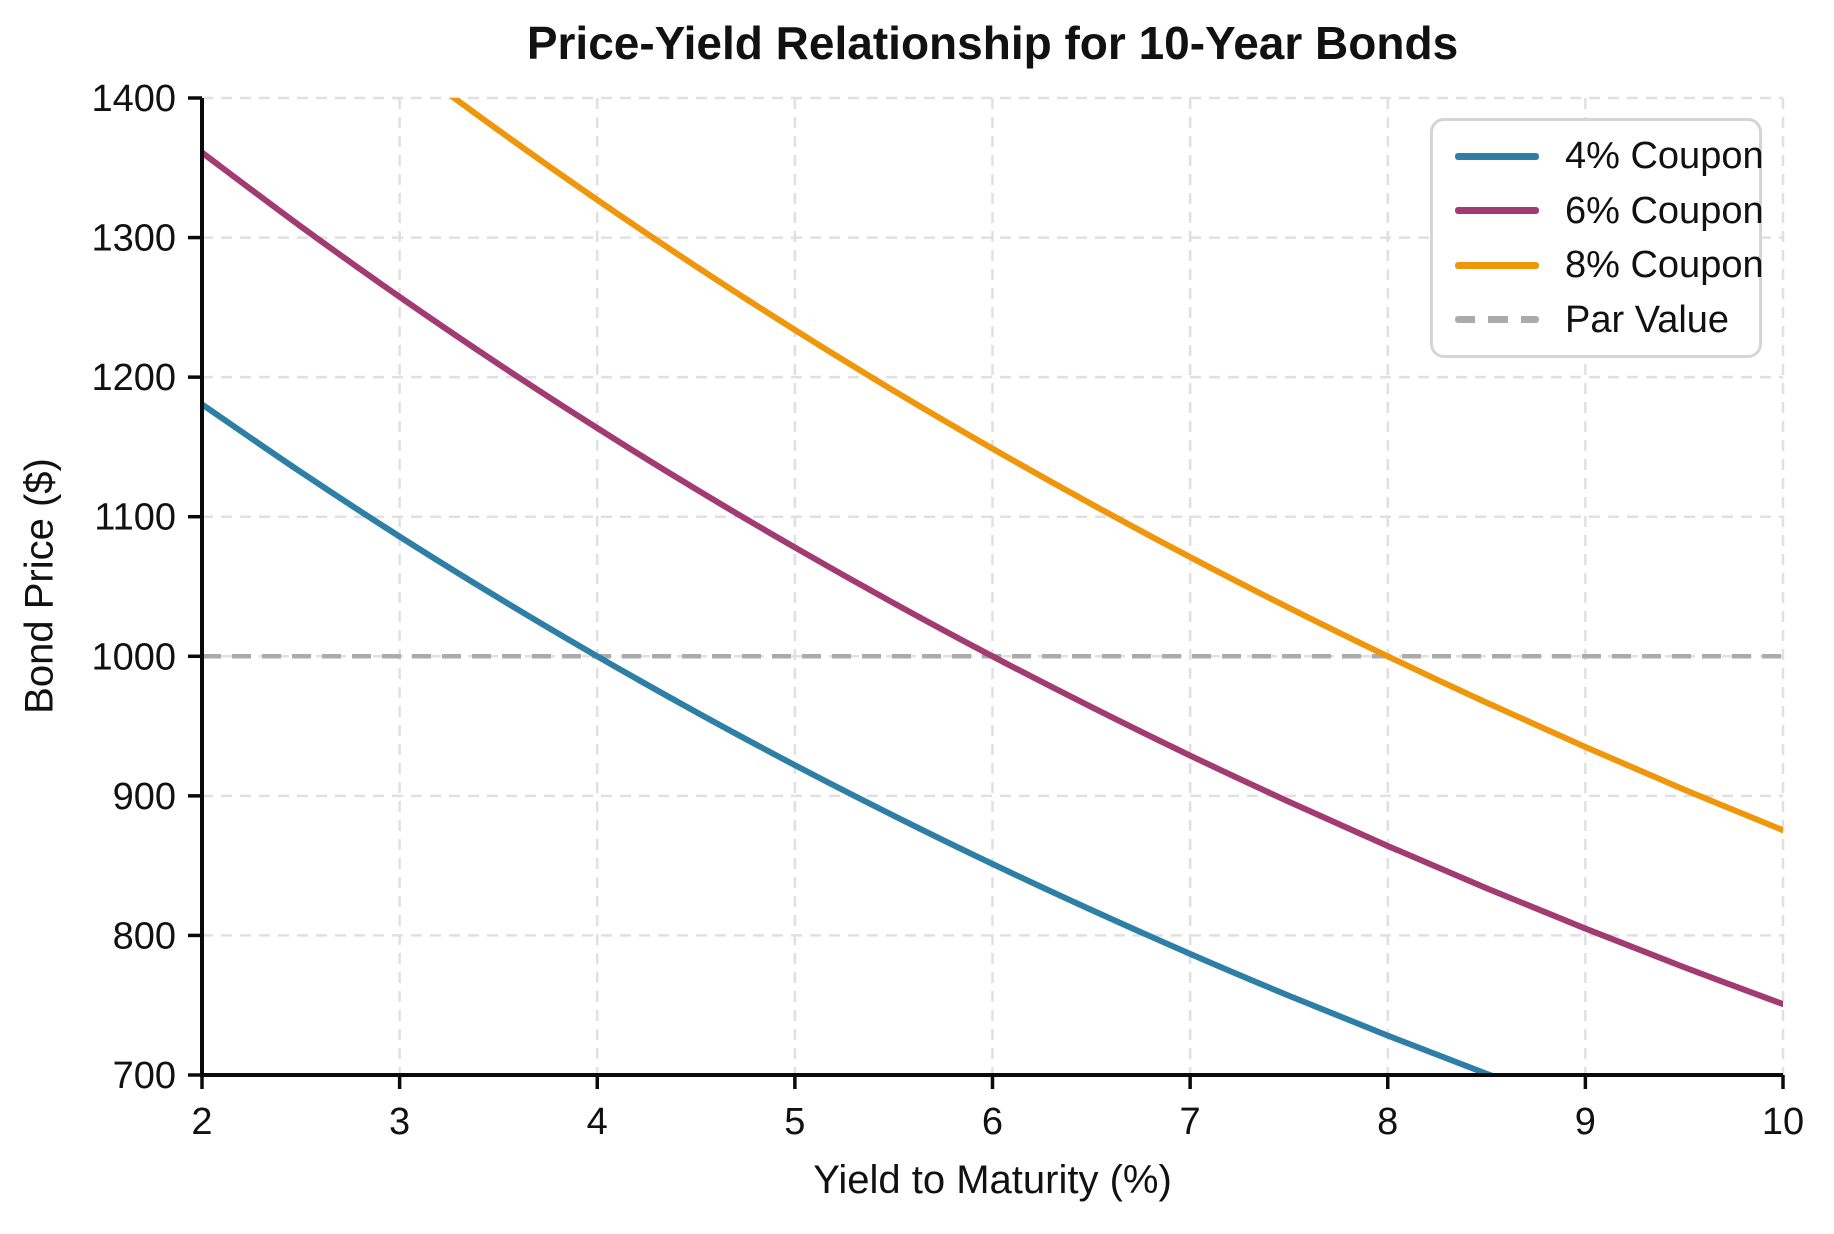 The image size is (1834, 1234). What do you see at coordinates (144, 936) in the screenshot?
I see `y-tick-label-800: 800` at bounding box center [144, 936].